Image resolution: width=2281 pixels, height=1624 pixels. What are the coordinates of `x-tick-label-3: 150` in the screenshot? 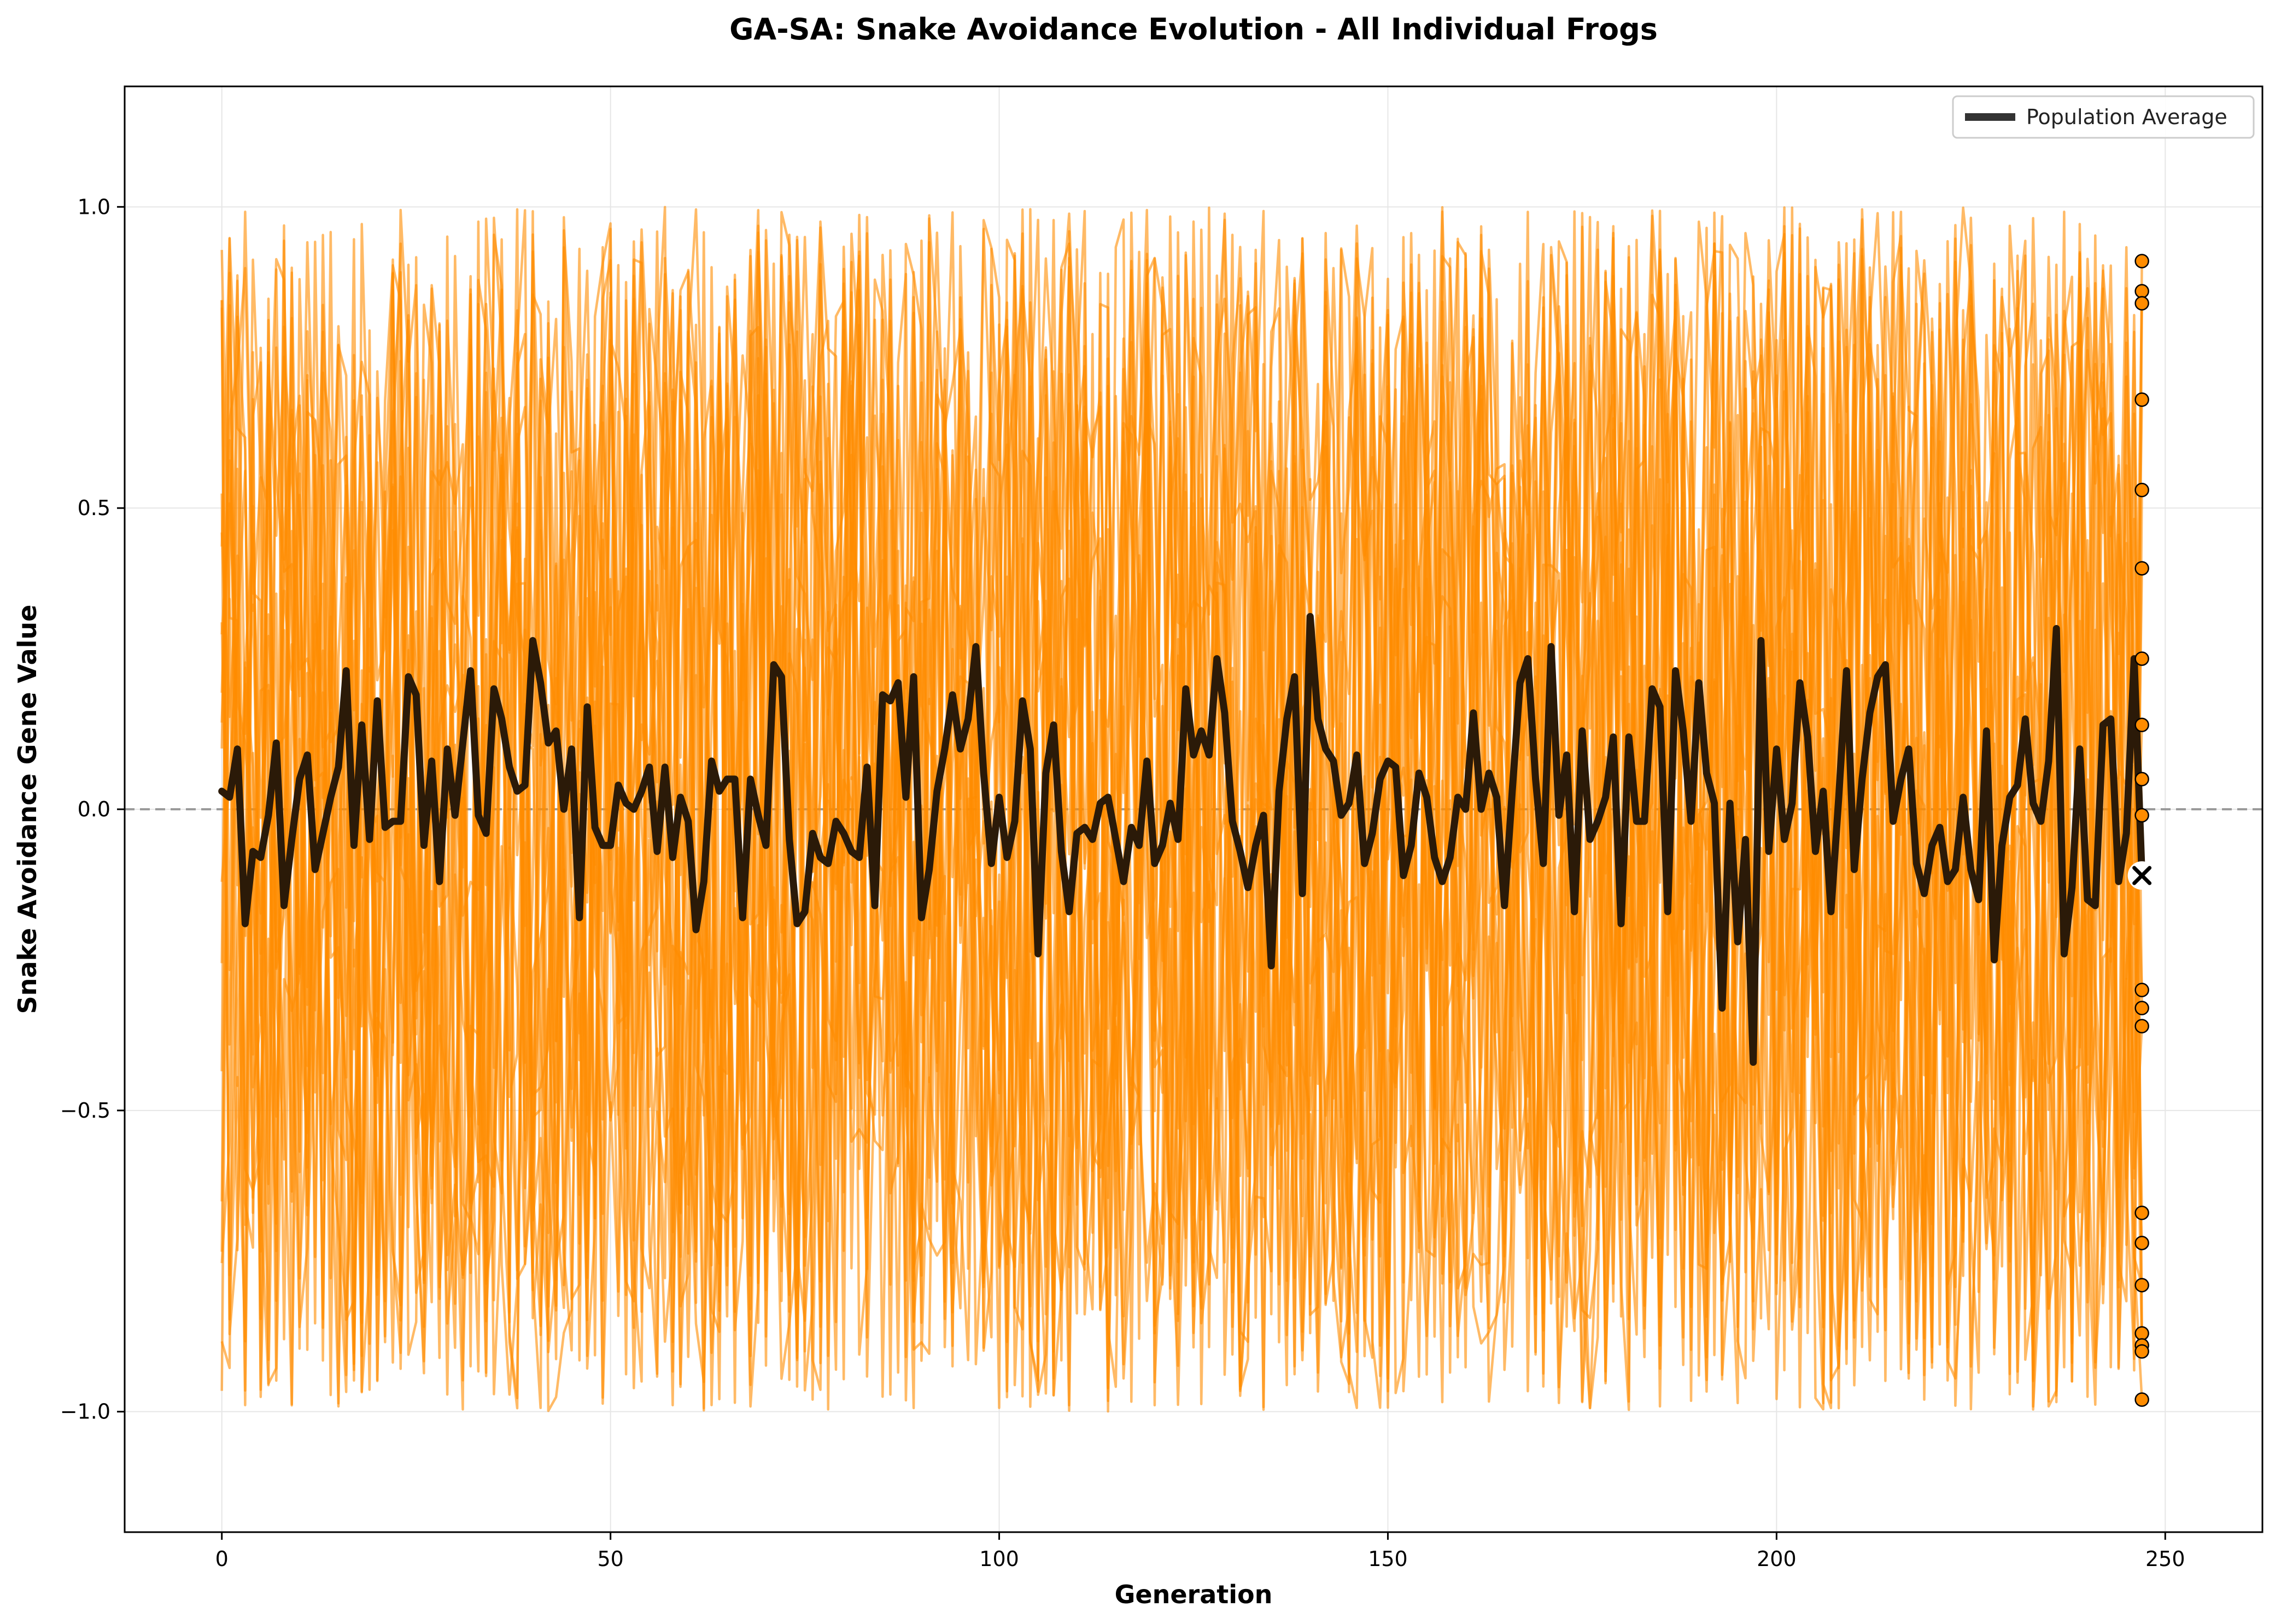 It's located at (1388, 1559).